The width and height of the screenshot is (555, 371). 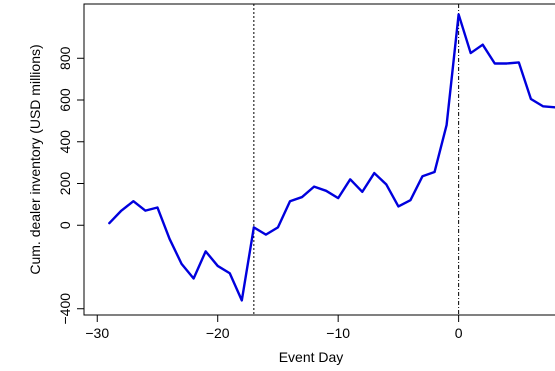 I want to click on y-tick-label-4: 600, so click(x=65, y=100).